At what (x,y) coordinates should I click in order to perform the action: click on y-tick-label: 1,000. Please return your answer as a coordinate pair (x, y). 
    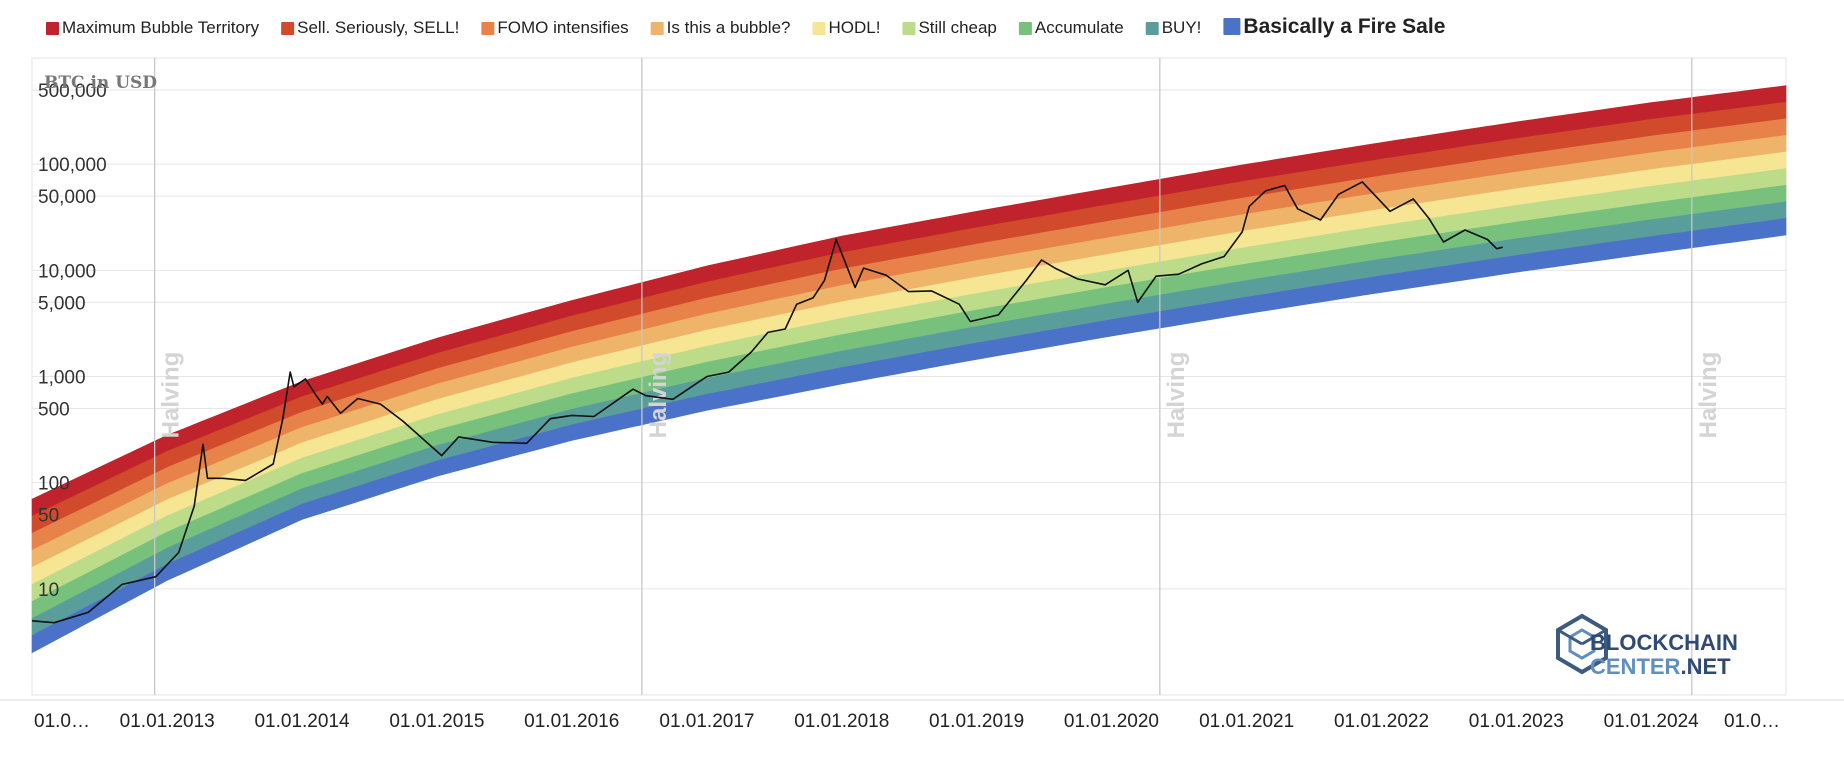
    Looking at the image, I should click on (62, 378).